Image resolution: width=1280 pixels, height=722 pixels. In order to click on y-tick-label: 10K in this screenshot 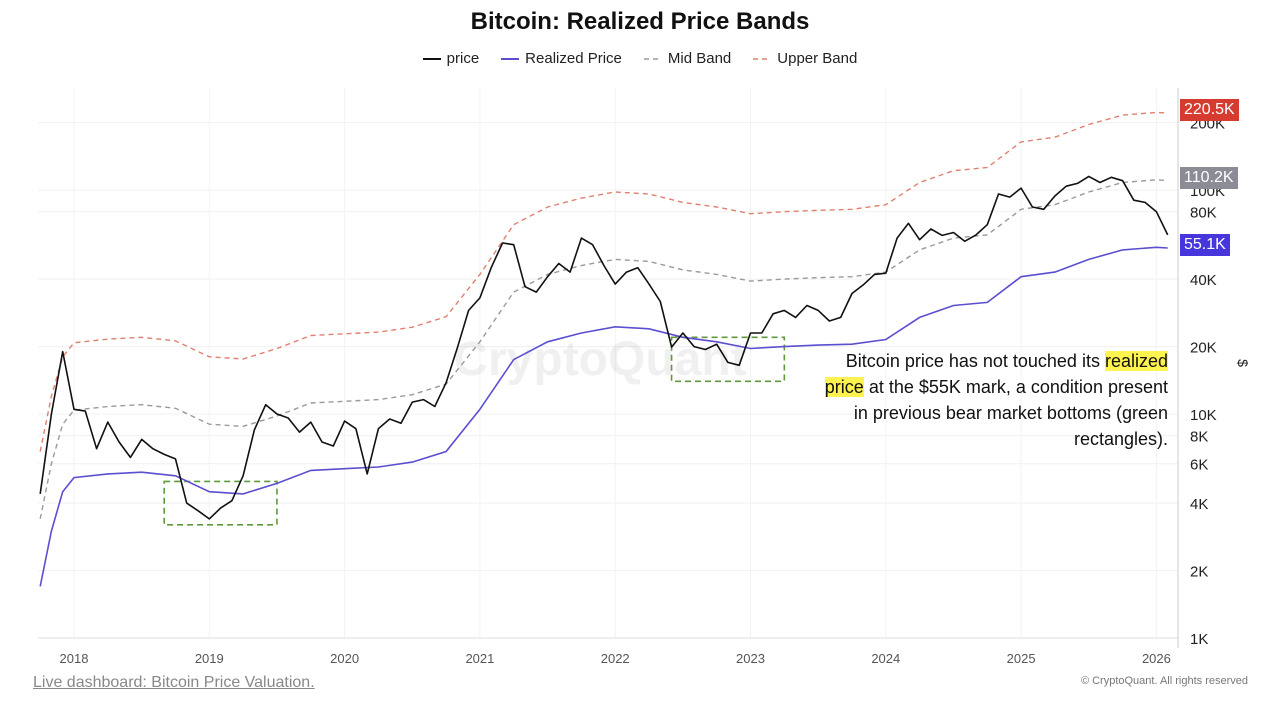, I will do `click(1203, 415)`.